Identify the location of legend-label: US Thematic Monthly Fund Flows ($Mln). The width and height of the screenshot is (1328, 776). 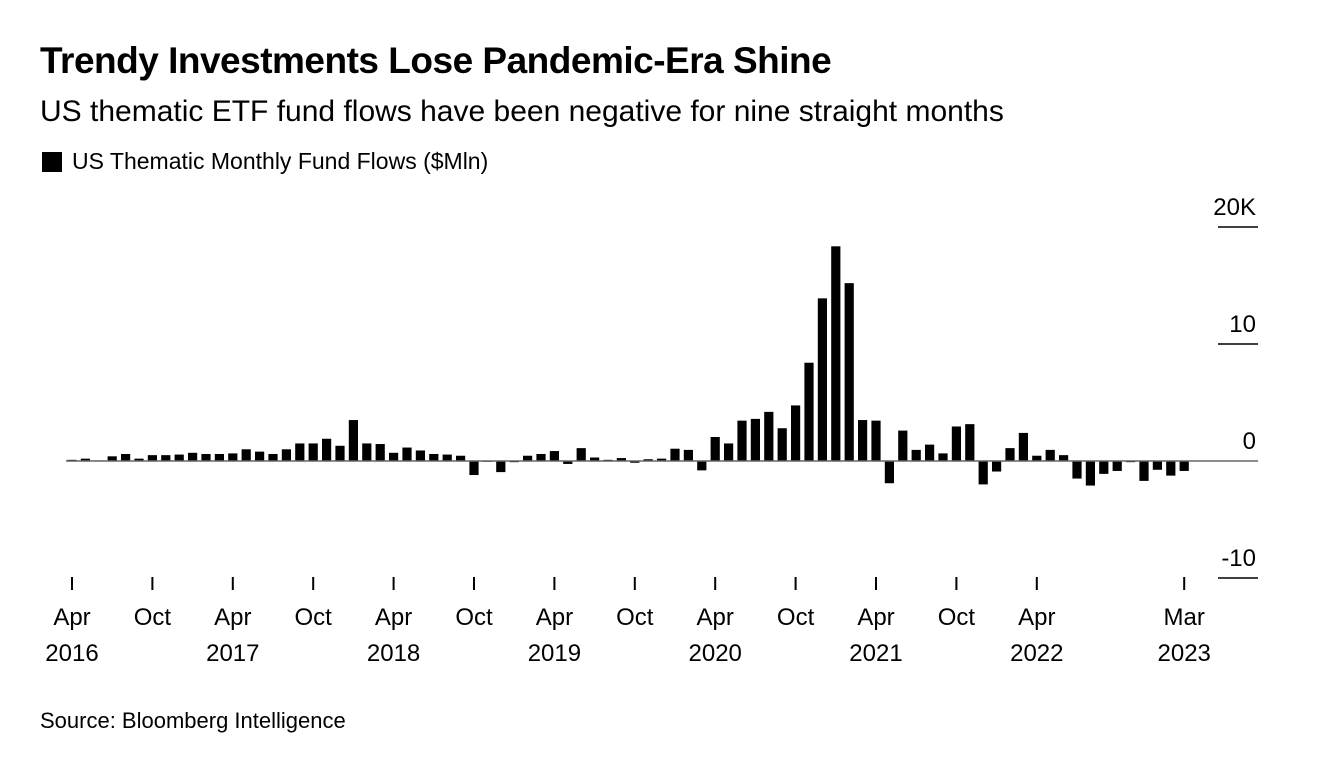
(280, 161).